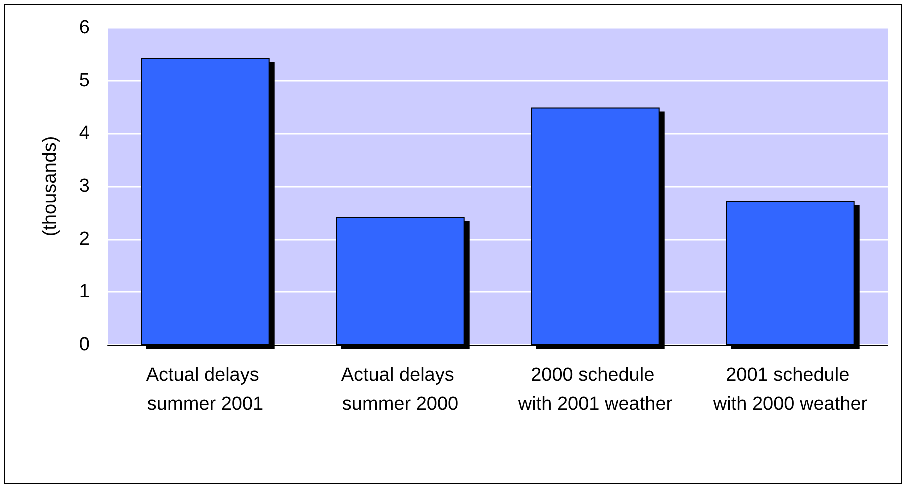  I want to click on y-tick-label: 0, so click(84, 345).